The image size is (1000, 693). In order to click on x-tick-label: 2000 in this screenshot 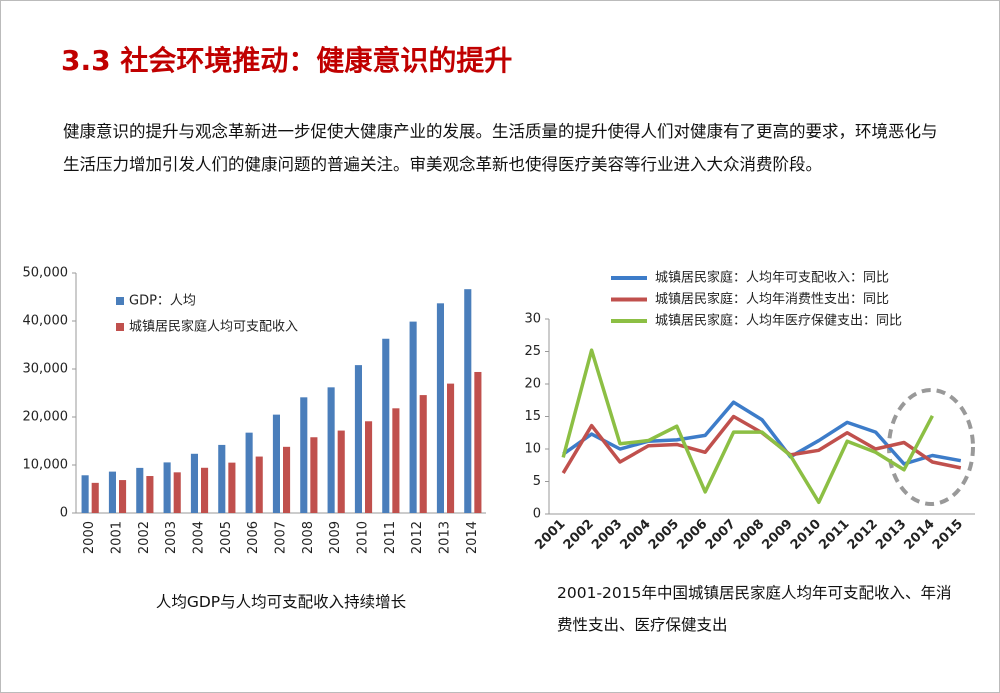, I will do `click(89, 537)`.